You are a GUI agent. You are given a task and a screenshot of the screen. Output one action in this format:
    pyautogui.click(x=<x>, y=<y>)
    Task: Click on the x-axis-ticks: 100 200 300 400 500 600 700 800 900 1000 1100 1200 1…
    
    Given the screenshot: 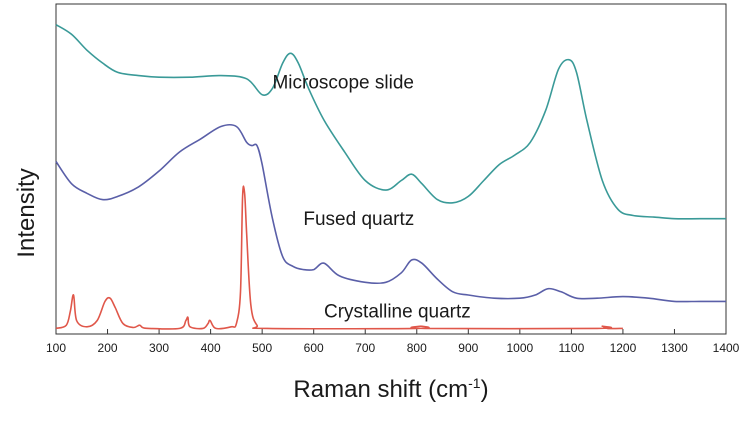 What is the action you would take?
    pyautogui.click(x=393, y=342)
    